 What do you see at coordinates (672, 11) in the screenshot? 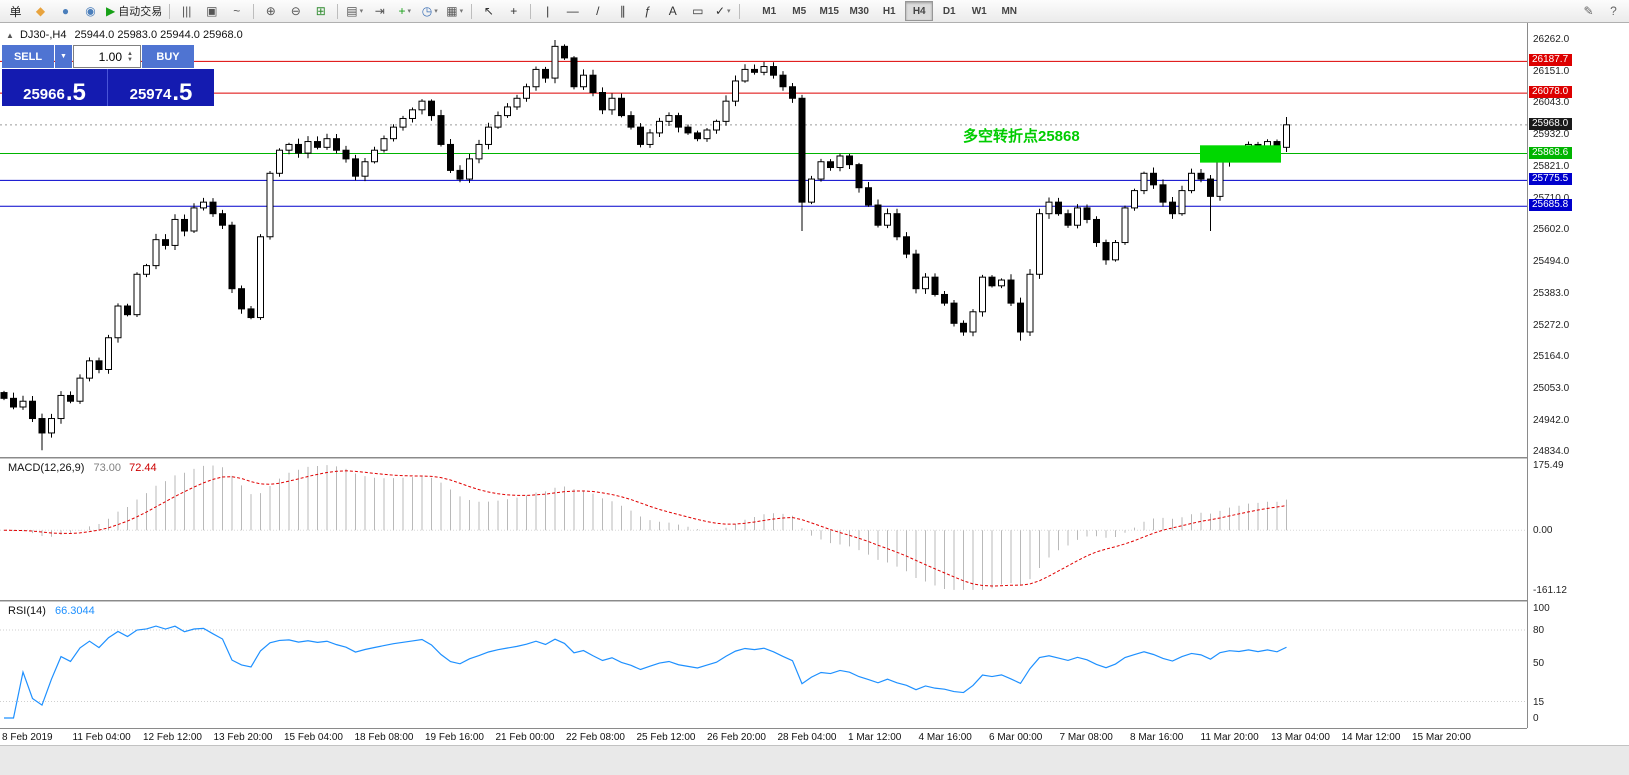
I see `text-icon: A` at bounding box center [672, 11].